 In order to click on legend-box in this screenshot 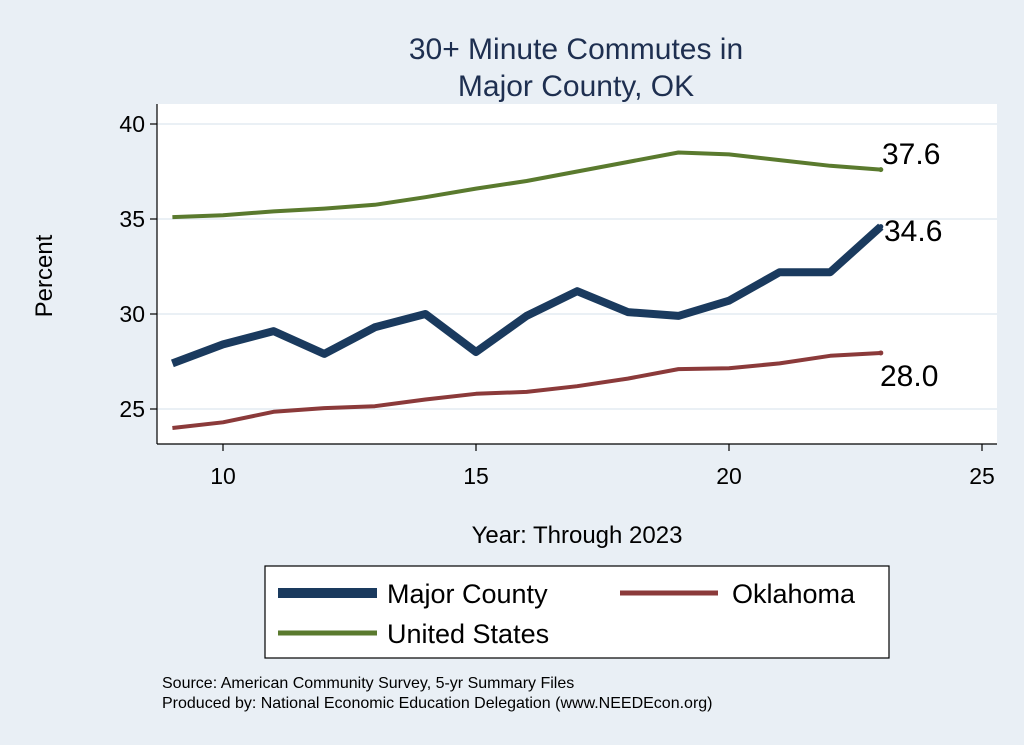, I will do `click(577, 612)`.